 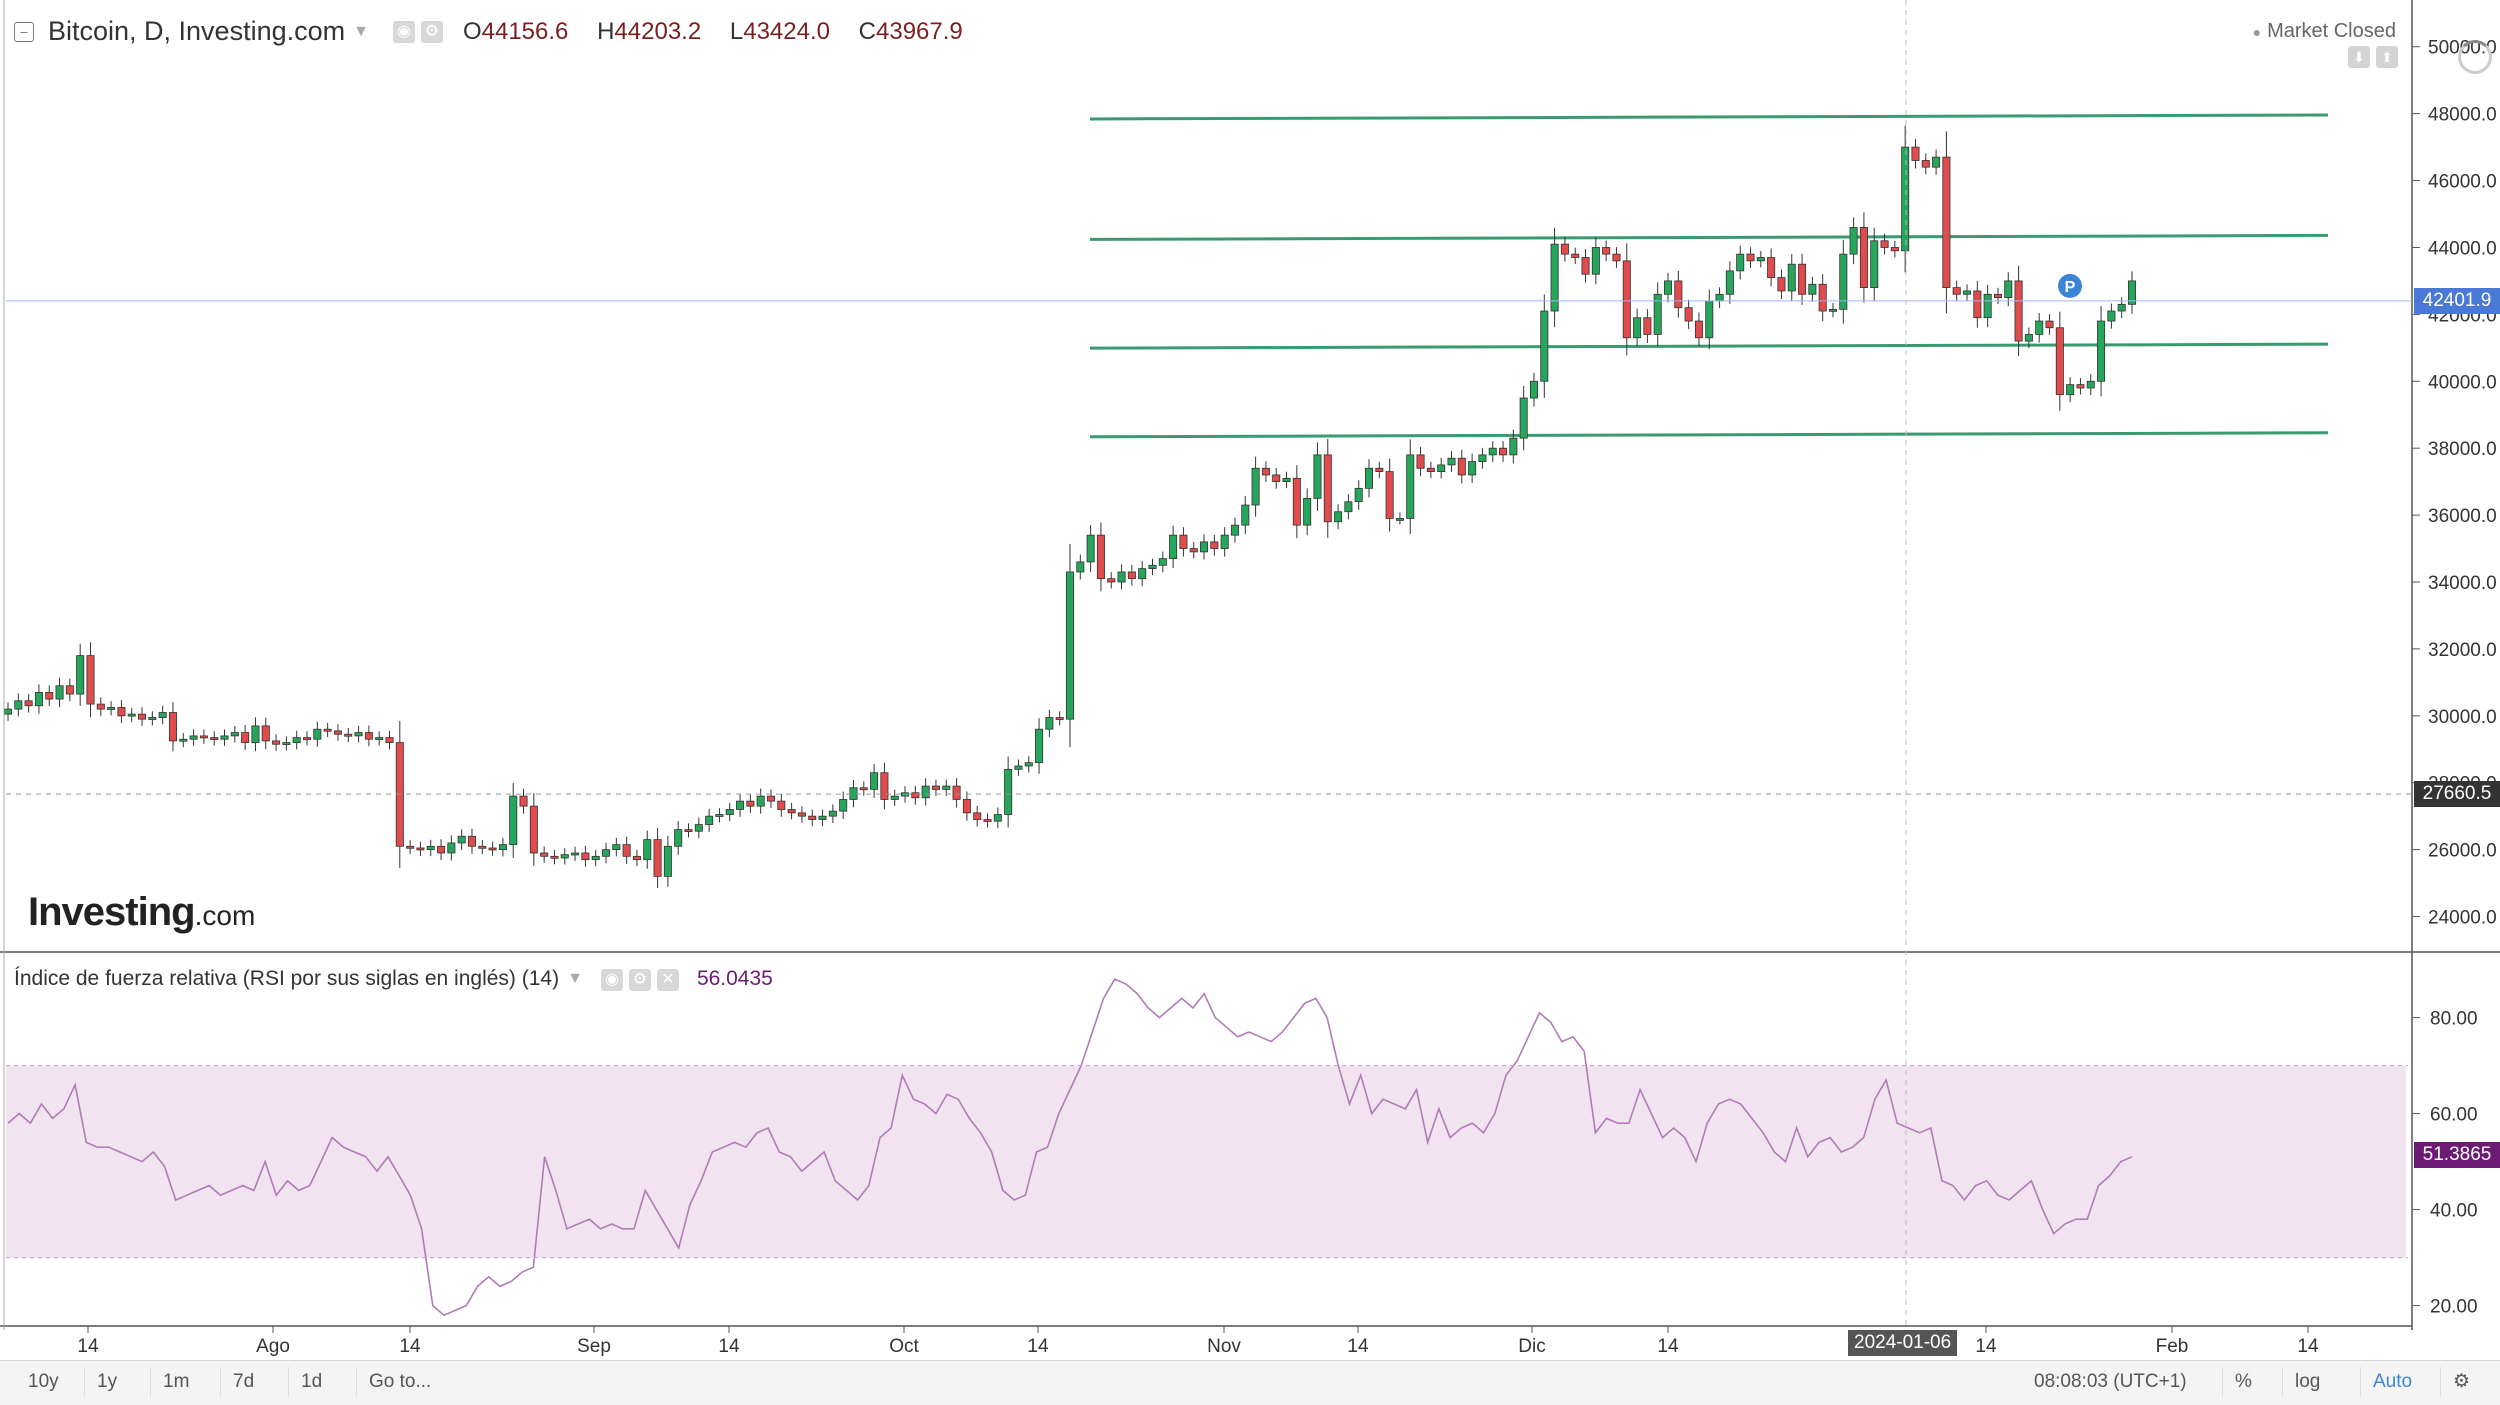 I want to click on range-10y-button: 10y, so click(x=43, y=1381).